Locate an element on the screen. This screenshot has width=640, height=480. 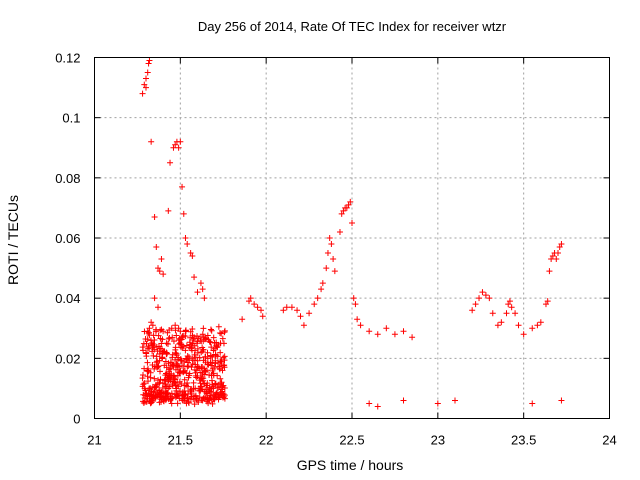
x-tick-labels: 21 21.5 22 22.5 23 23.5 24 is located at coordinates (351, 440).